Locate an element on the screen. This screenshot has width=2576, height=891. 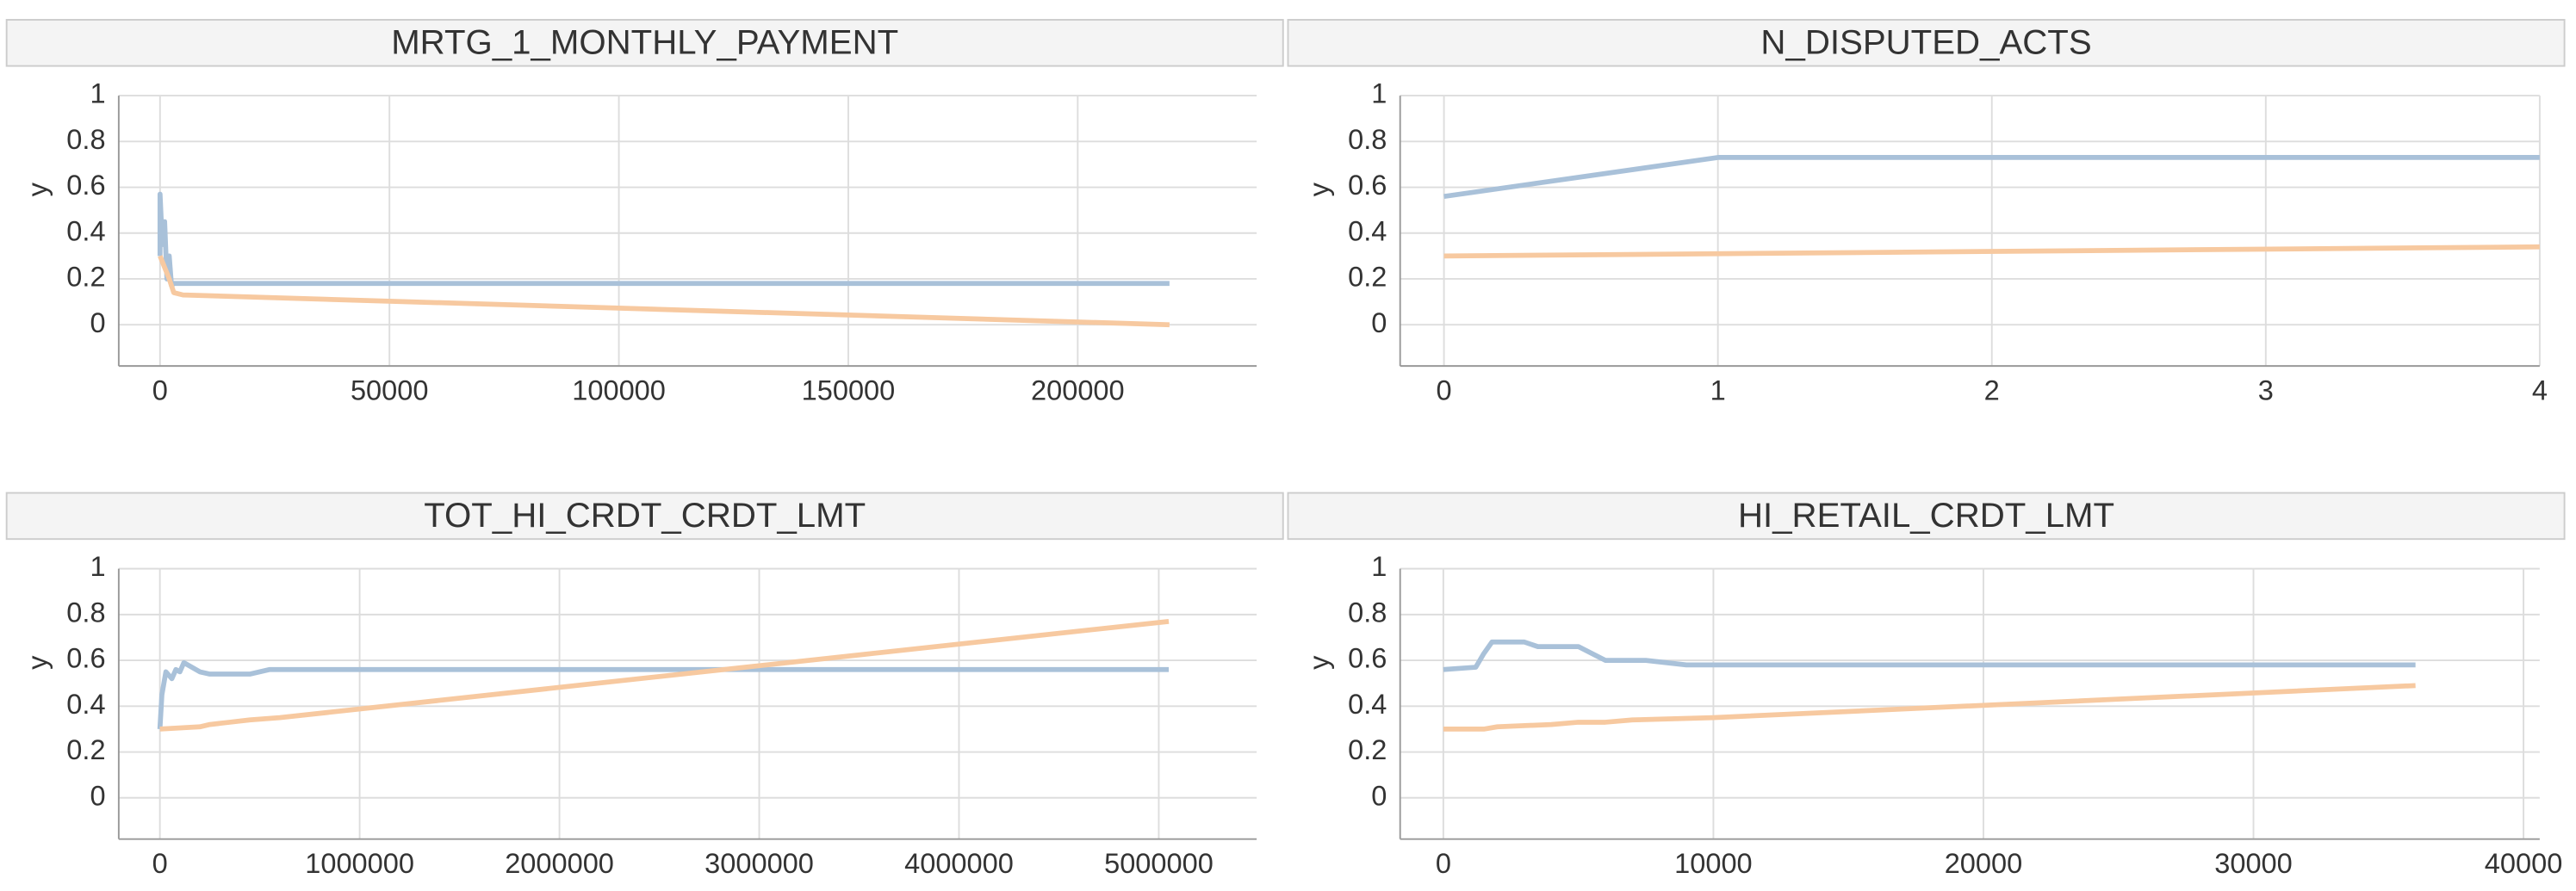
x-tick-label: 2 is located at coordinates (1992, 389).